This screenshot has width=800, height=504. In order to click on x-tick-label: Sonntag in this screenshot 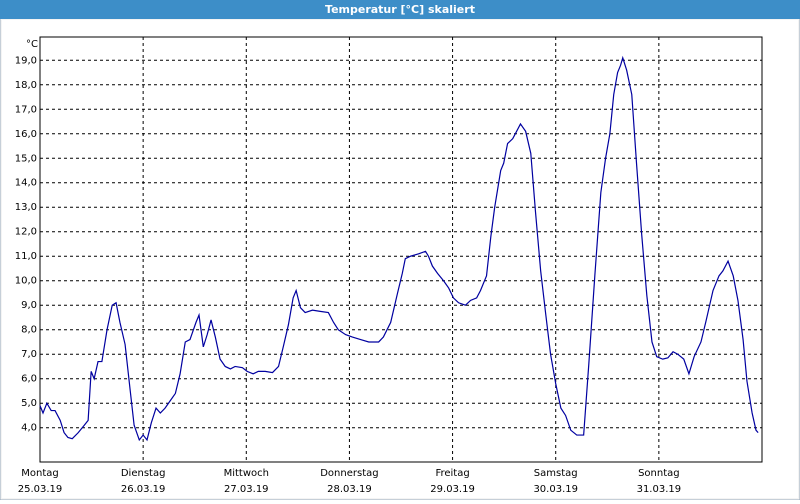, I will do `click(659, 473)`.